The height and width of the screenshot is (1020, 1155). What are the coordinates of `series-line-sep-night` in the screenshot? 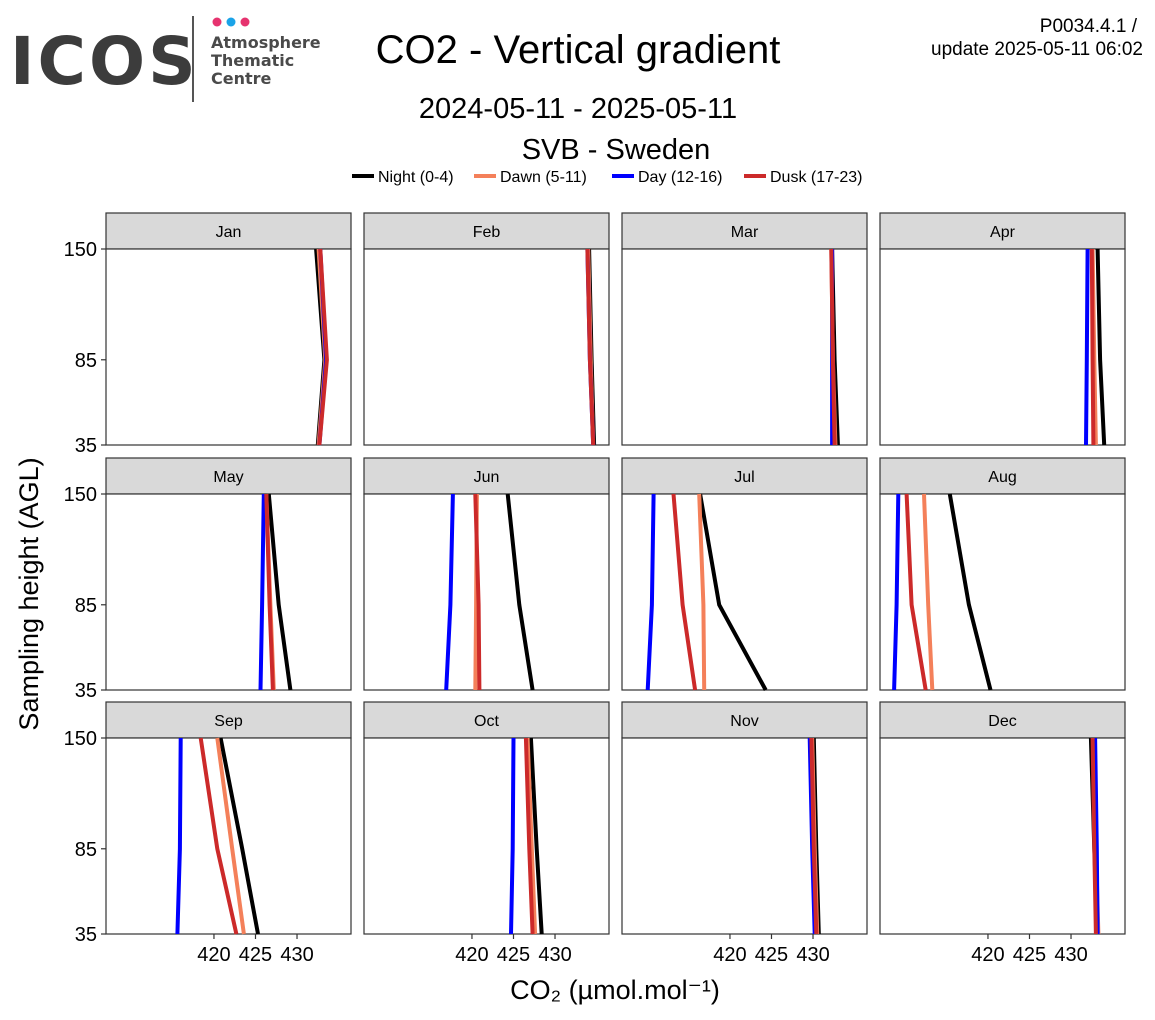 It's located at (239, 836).